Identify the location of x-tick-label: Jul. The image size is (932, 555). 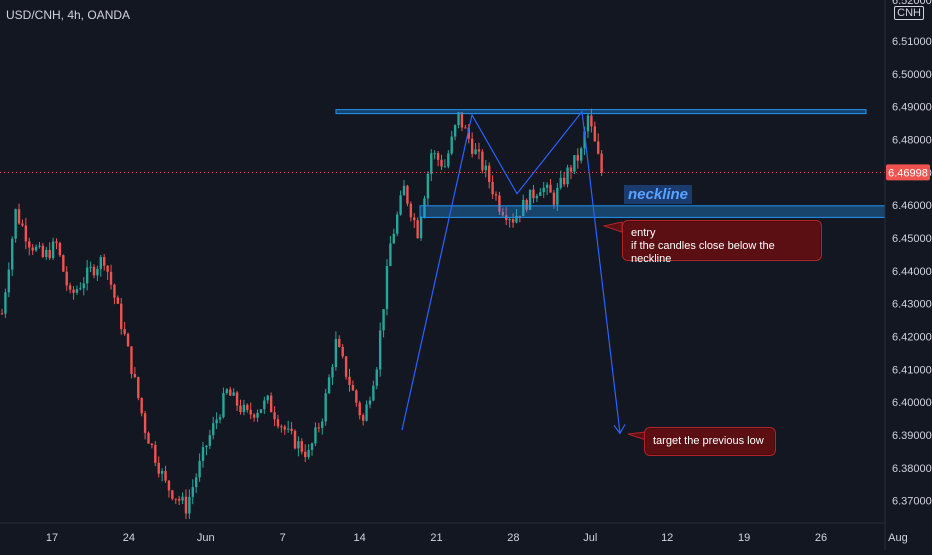
(590, 538).